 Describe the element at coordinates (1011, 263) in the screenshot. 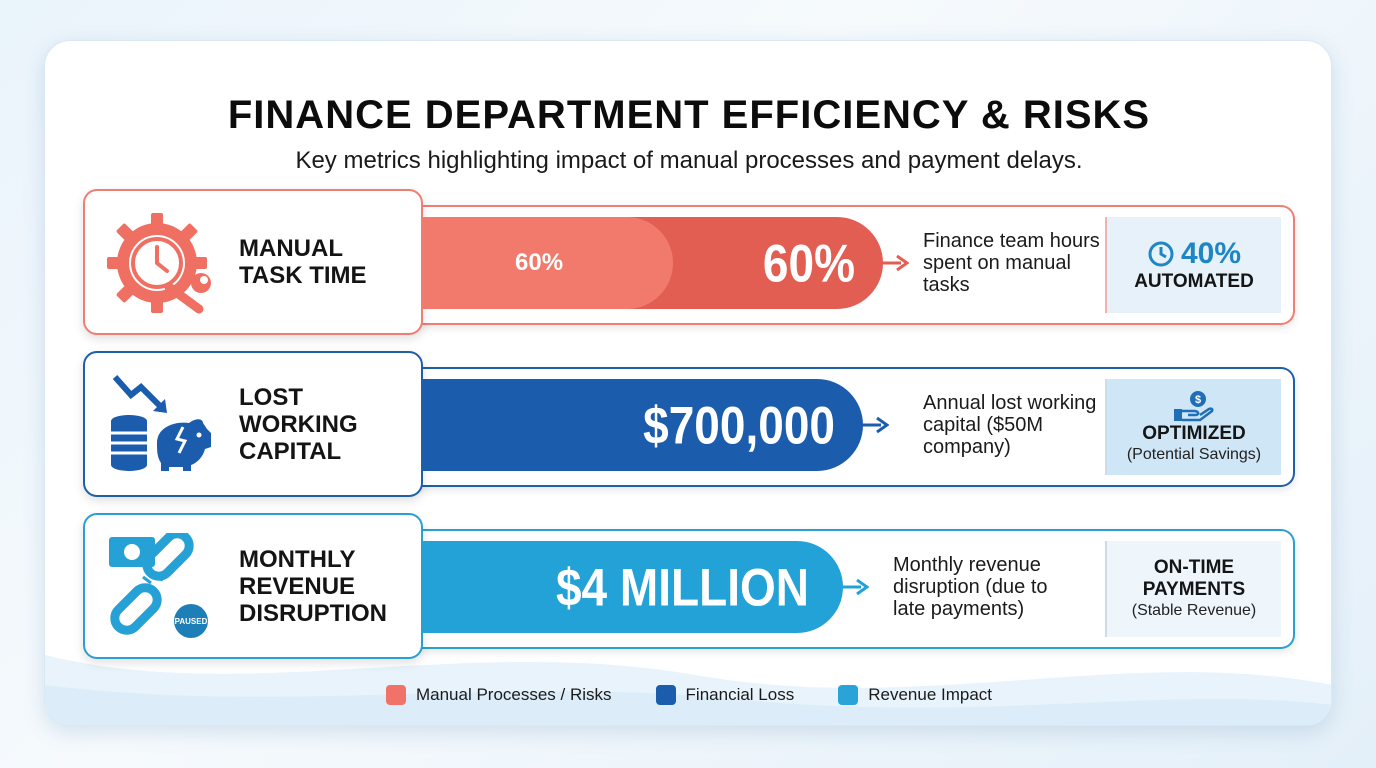

I see `metric-description: Finance team hours spent on manual tasks` at that location.